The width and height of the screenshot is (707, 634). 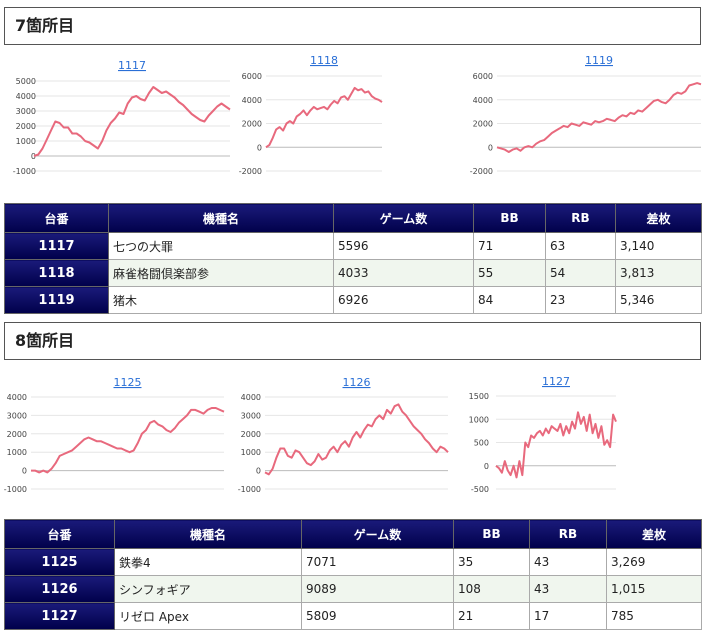 What do you see at coordinates (59, 589) in the screenshot?
I see `machine-id: 1126` at bounding box center [59, 589].